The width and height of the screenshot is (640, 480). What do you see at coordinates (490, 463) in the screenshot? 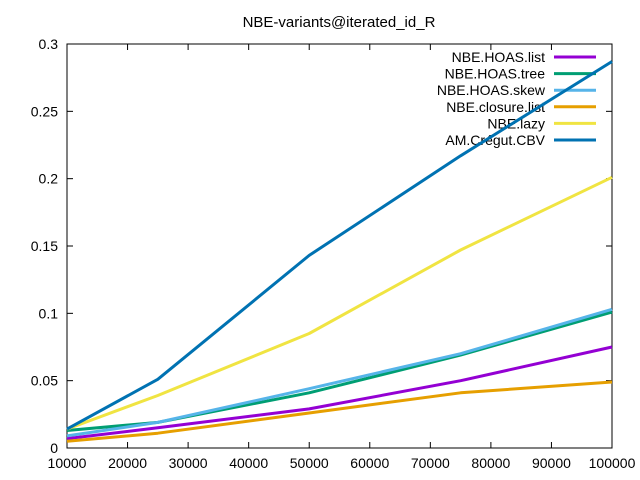
I see `x-tick-label: 80000` at bounding box center [490, 463].